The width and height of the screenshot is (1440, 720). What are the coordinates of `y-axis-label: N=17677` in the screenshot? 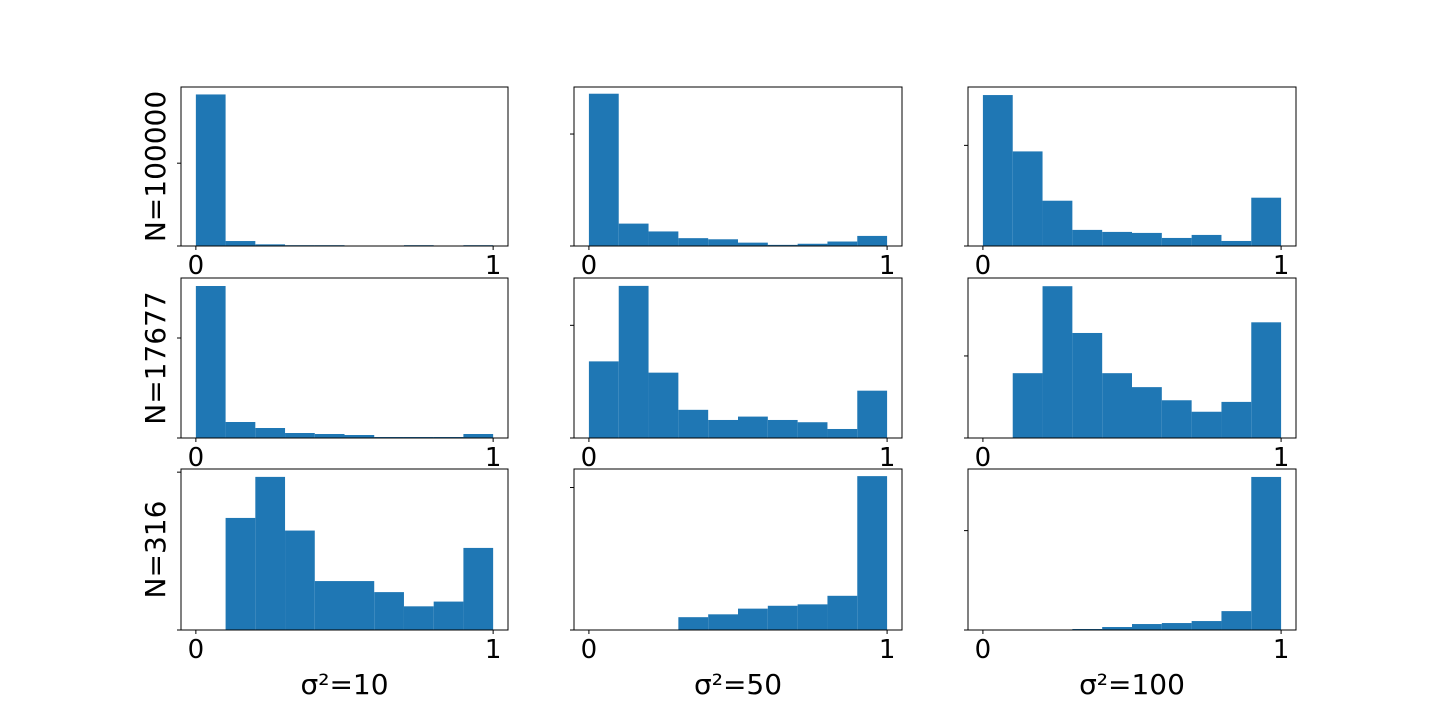 It's located at (155, 357).